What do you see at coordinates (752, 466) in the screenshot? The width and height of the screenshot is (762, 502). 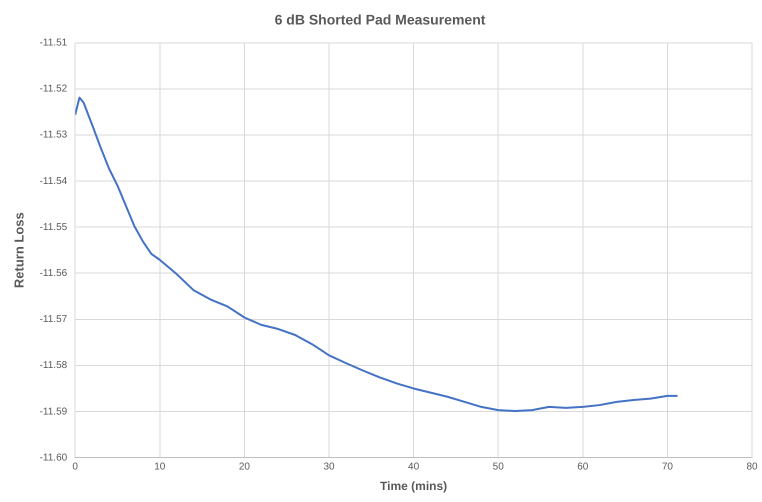 I see `x-tick-label: 80` at bounding box center [752, 466].